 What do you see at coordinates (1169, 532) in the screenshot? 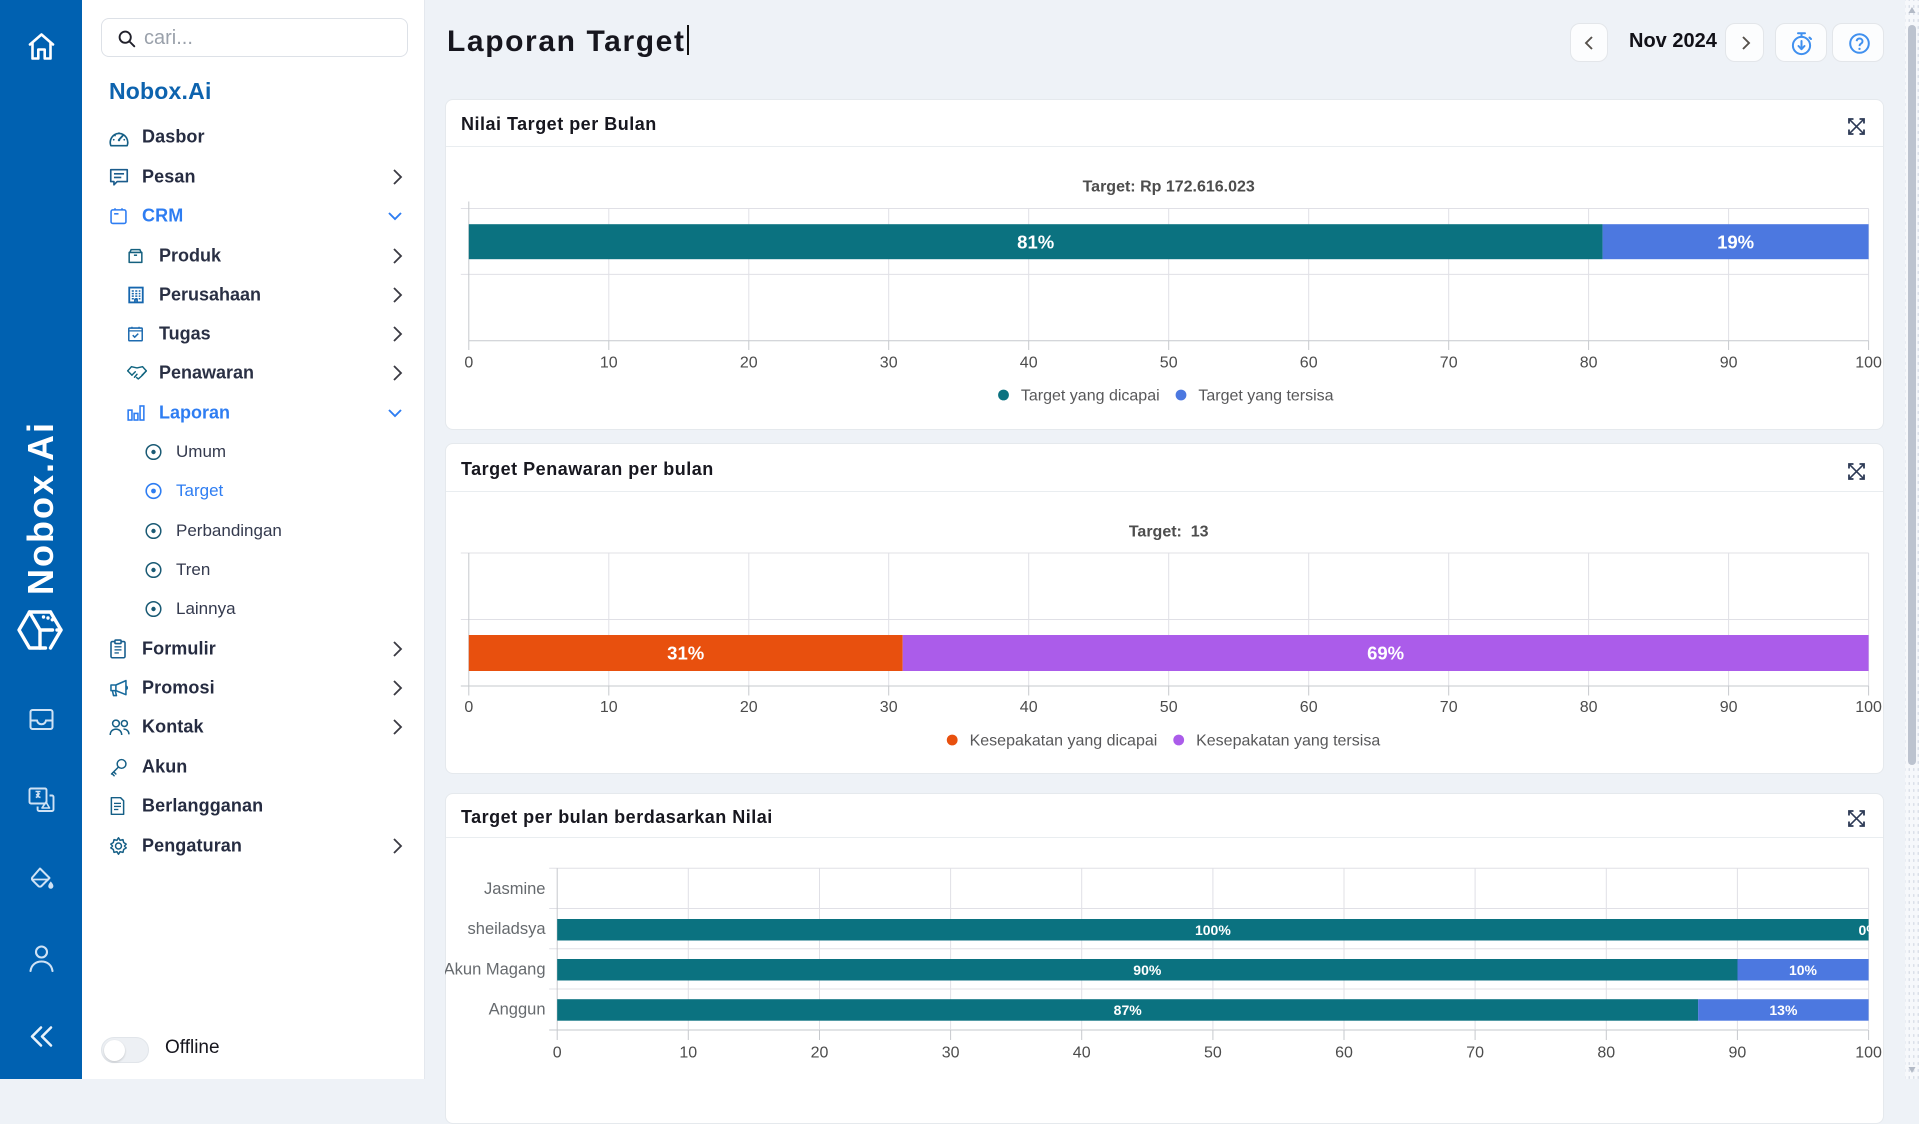
I see `svg-text: Target: 13` at bounding box center [1169, 532].